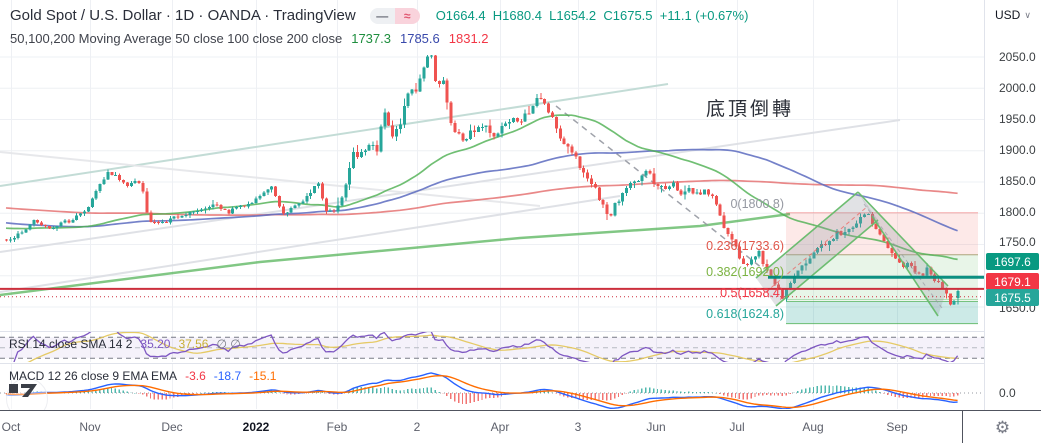 The height and width of the screenshot is (443, 1041). I want to click on price-tick: 1900.0, so click(1017, 150).